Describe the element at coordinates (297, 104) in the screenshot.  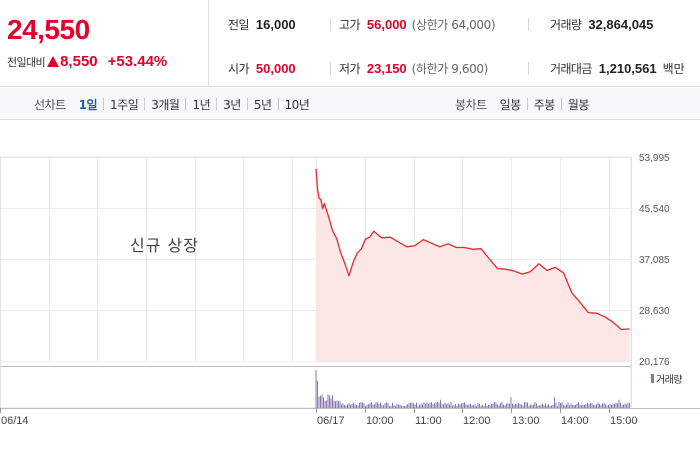
I see `period-tab-6: 10년` at that location.